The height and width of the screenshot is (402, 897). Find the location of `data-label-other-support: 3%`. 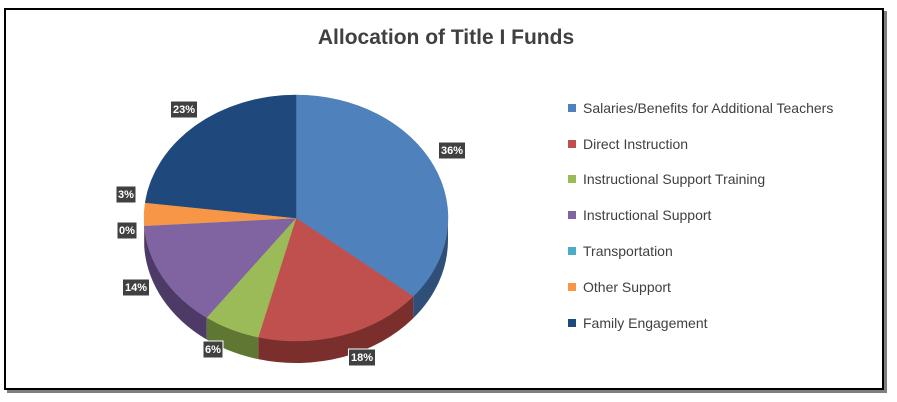

data-label-other-support: 3% is located at coordinates (126, 194).